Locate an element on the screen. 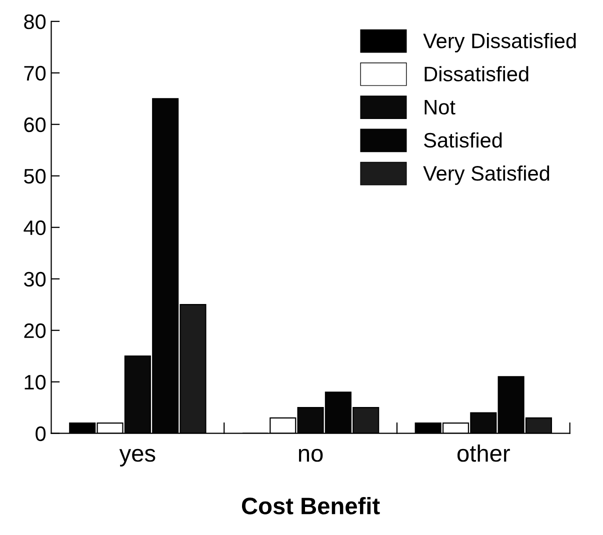 The image size is (603, 535). y-tick-label: 40 is located at coordinates (35, 228).